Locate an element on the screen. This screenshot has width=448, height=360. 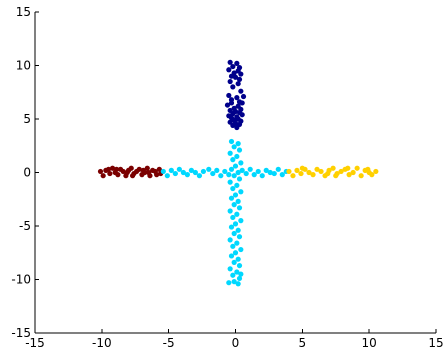
y-tick-label: 15 is located at coordinates (23, 12).